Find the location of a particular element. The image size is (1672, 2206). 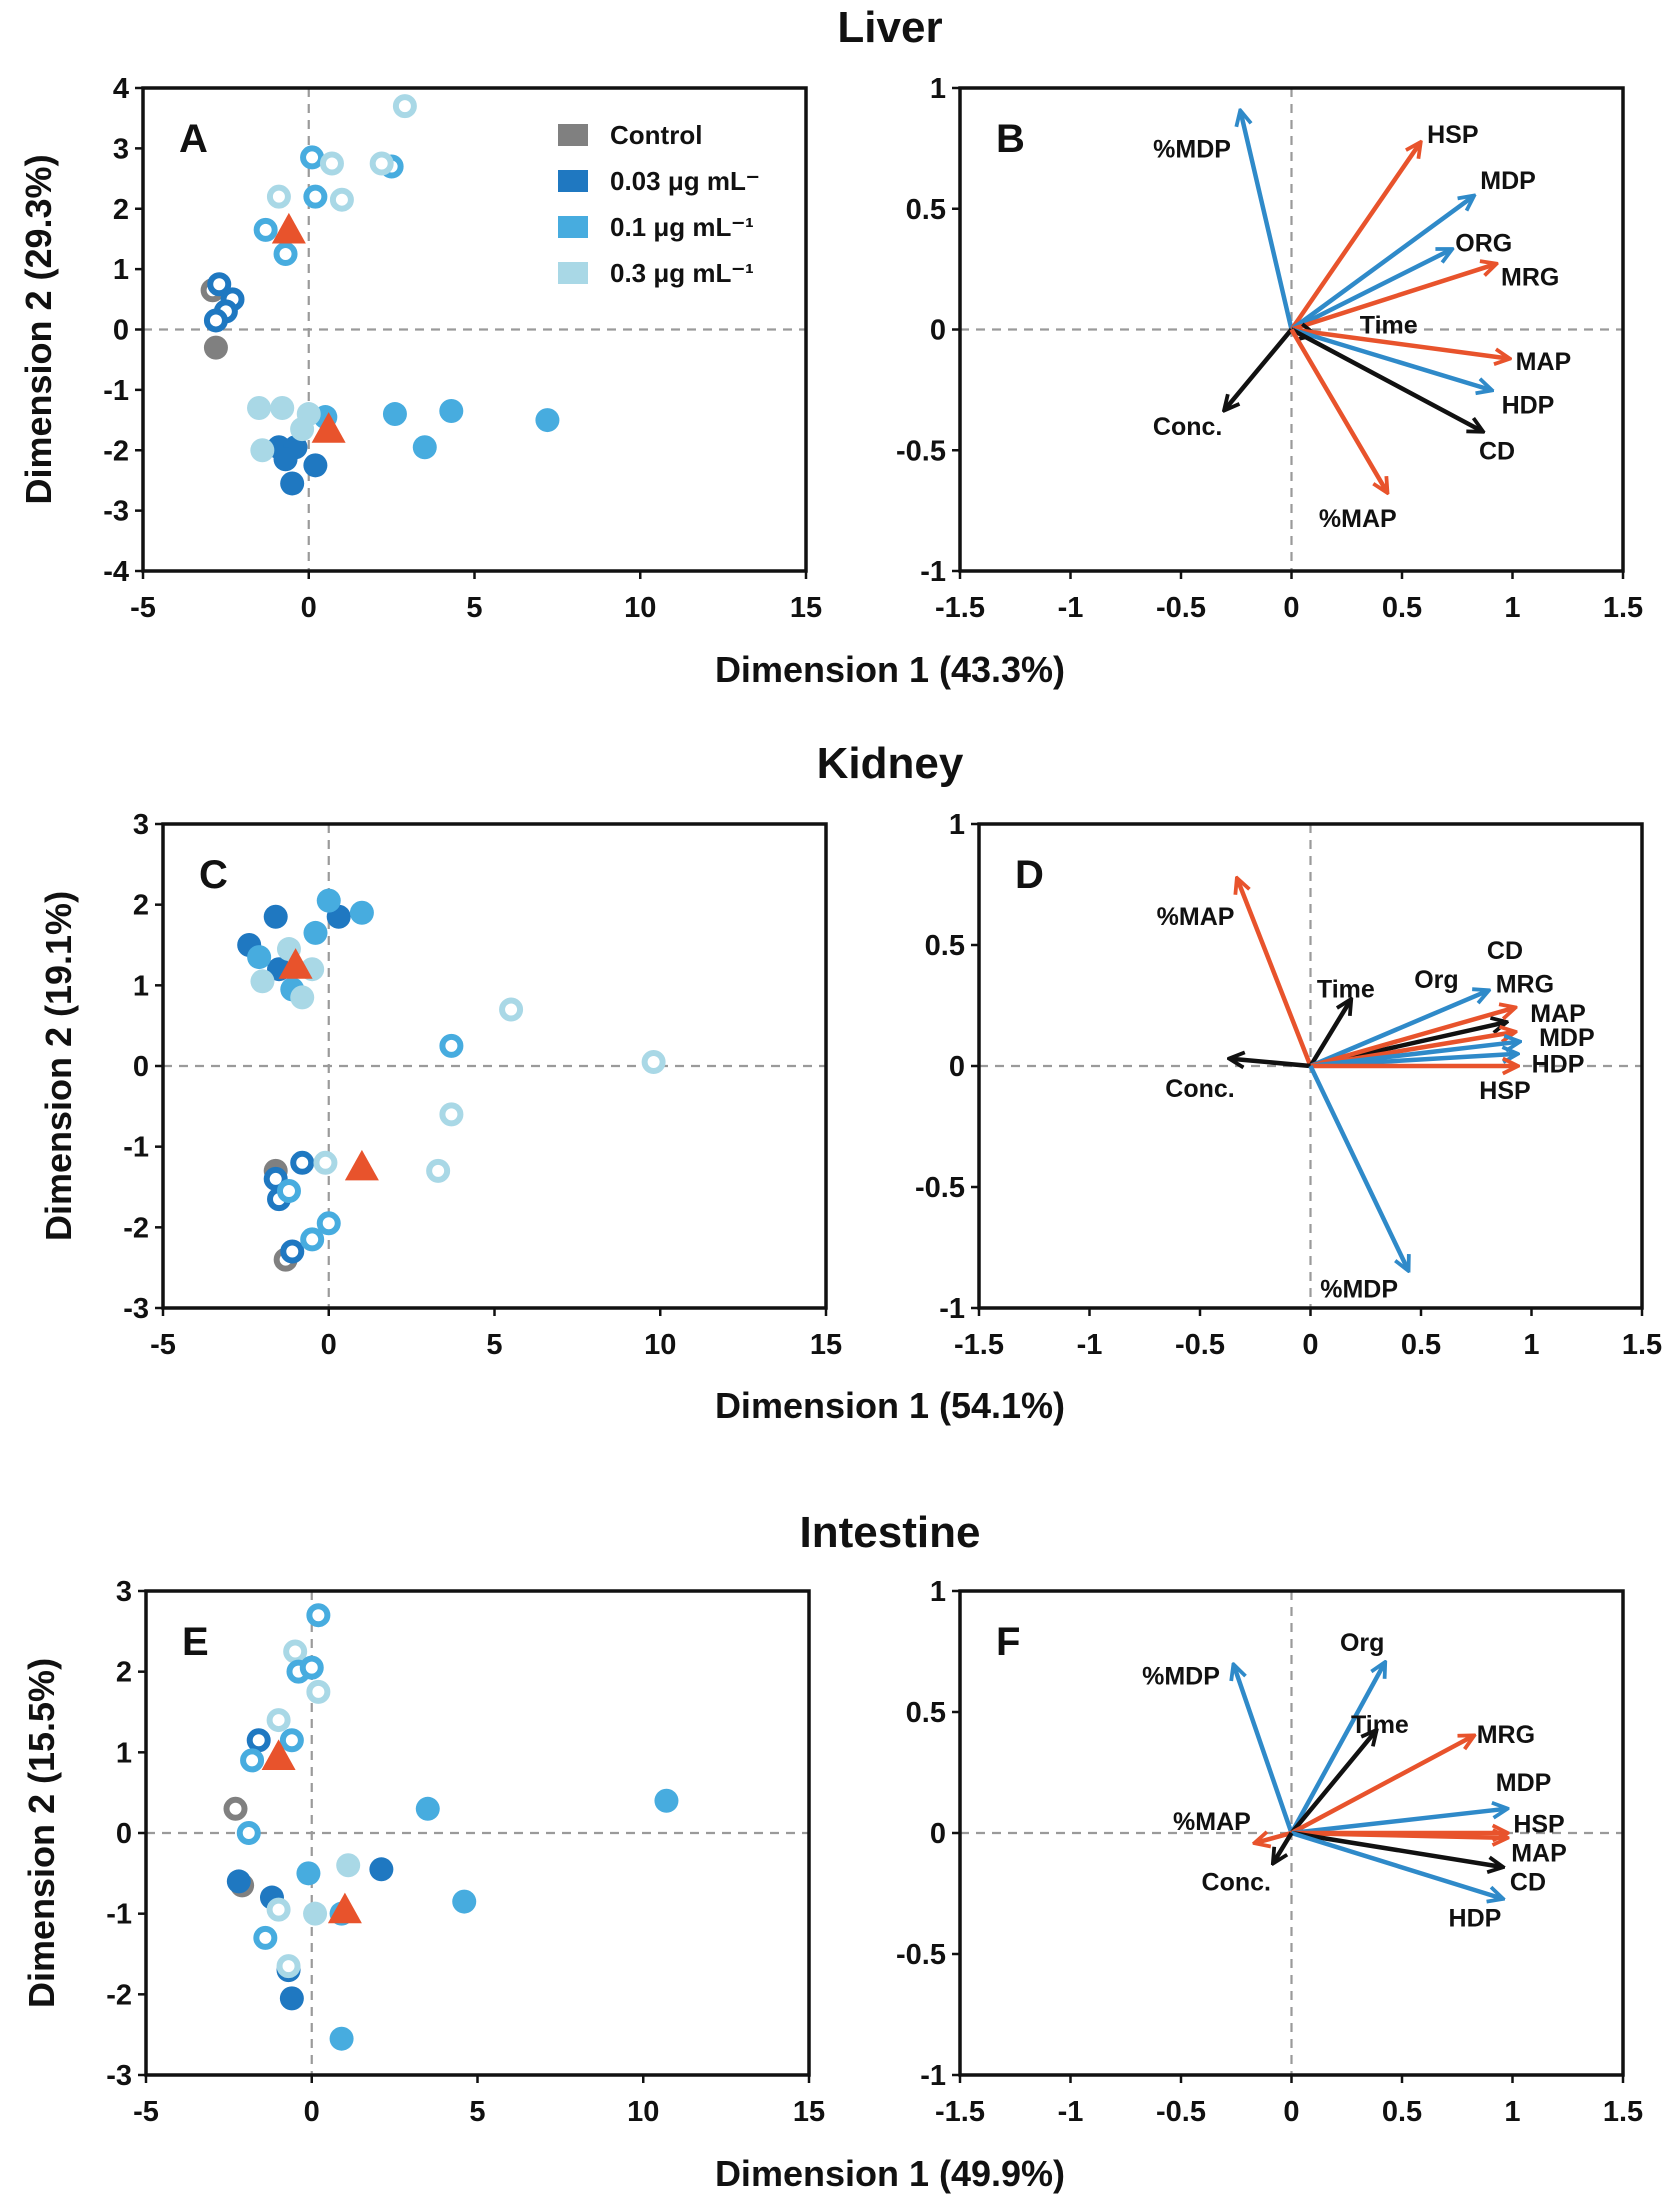

y-tick-label: -1 is located at coordinates (136, 1148).